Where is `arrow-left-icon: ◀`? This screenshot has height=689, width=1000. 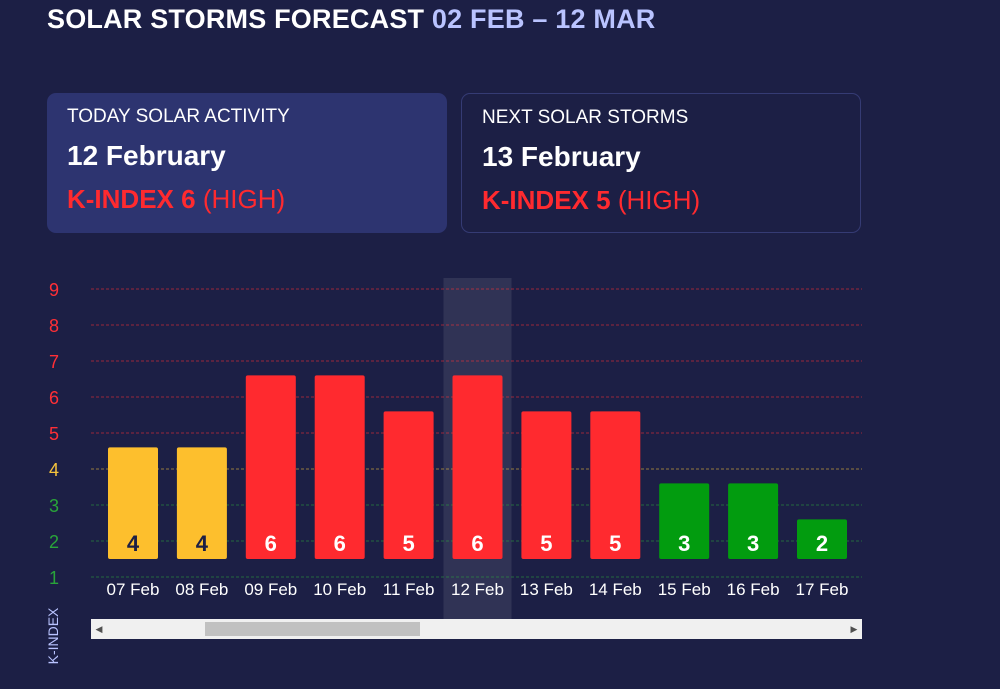 arrow-left-icon: ◀ is located at coordinates (99, 629).